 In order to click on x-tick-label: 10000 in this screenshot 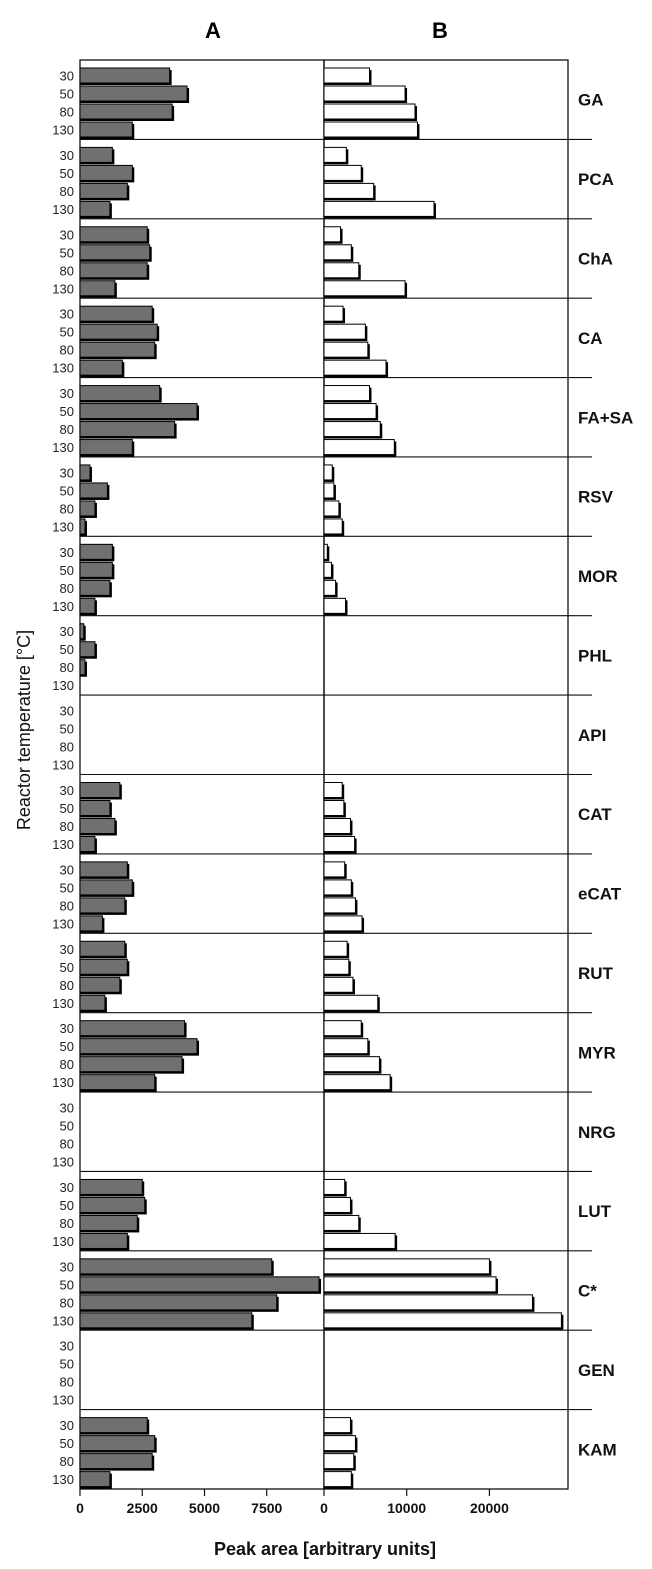, I will do `click(406, 1508)`.